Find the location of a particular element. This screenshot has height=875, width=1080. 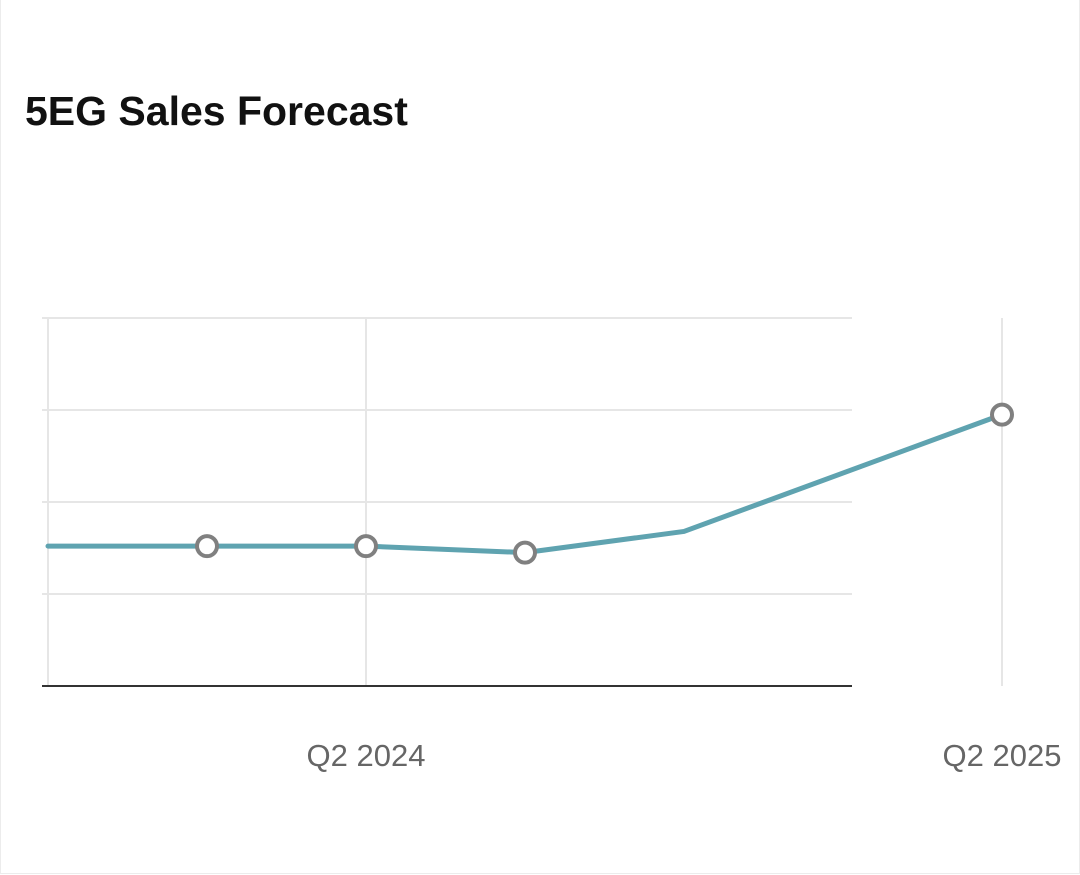

x-tick-labels: Q2 2024 Q2 2025 is located at coordinates (684, 755).